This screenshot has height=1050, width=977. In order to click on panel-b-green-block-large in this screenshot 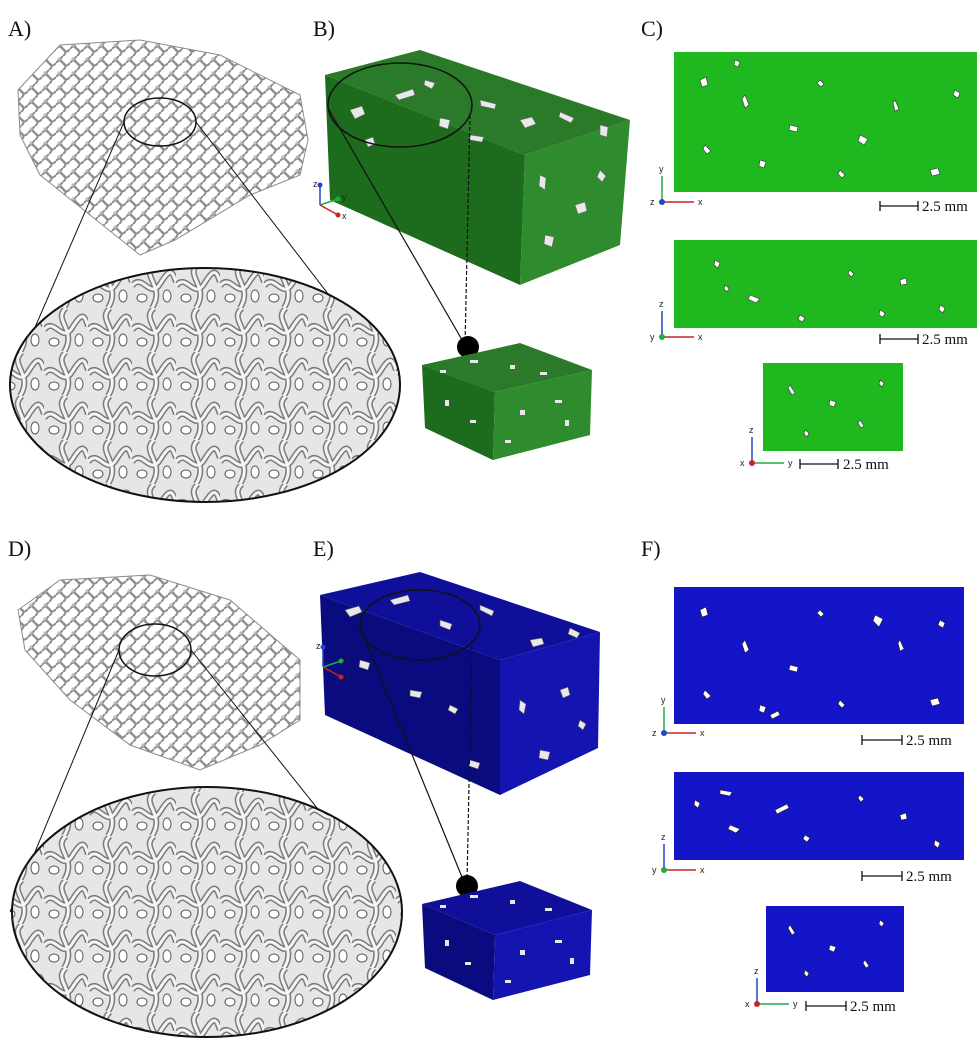, I will do `click(477, 204)`.